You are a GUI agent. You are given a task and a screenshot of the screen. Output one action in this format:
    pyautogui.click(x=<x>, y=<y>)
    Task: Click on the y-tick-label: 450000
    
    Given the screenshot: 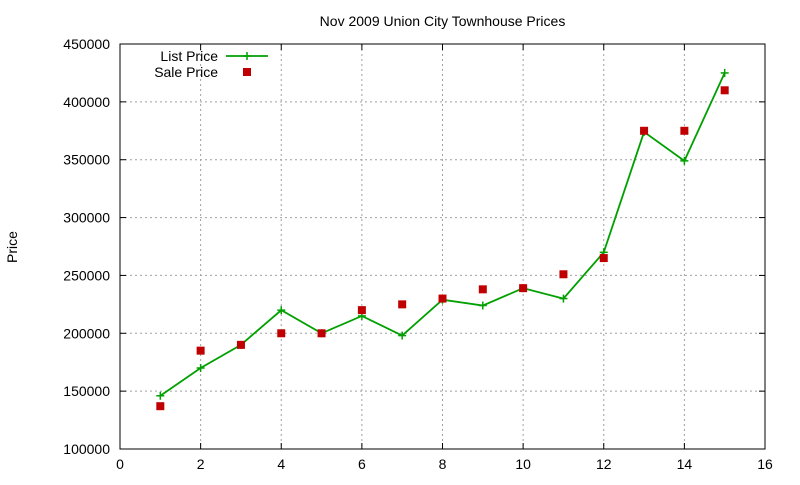 What is the action you would take?
    pyautogui.click(x=86, y=44)
    